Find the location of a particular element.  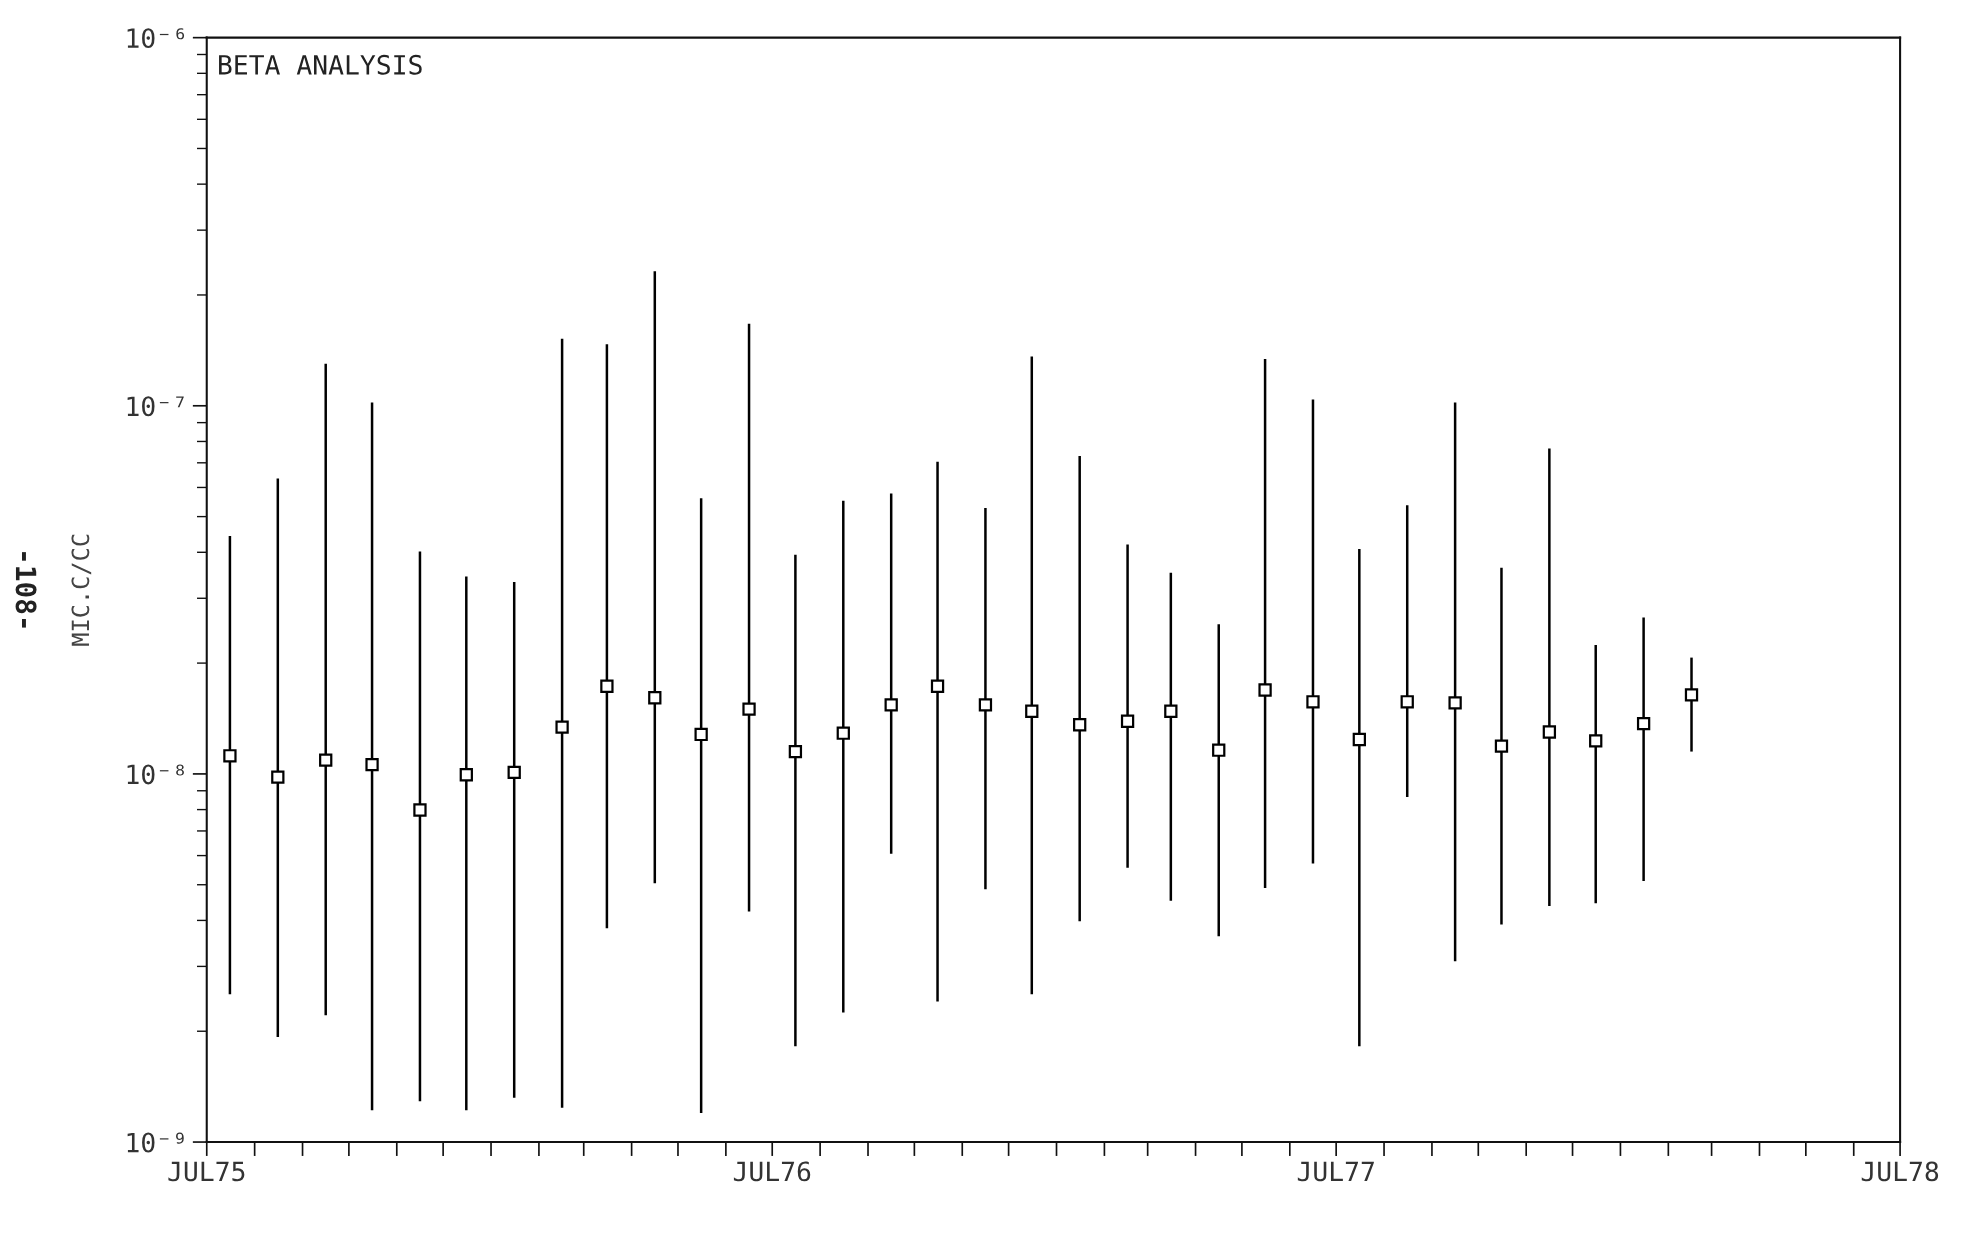

x-tick-label: JUL76 is located at coordinates (772, 1171).